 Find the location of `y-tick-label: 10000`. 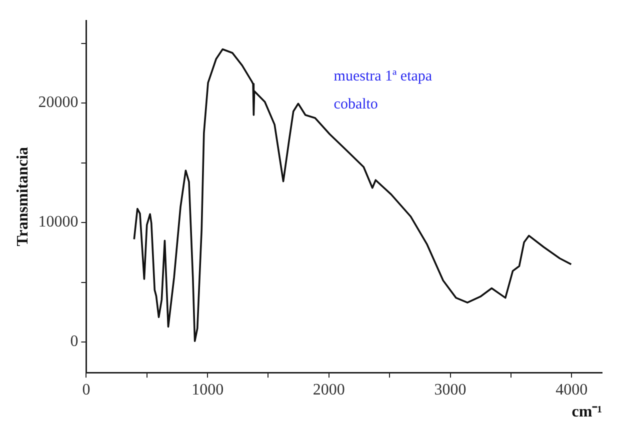

y-tick-label: 10000 is located at coordinates (58, 222).